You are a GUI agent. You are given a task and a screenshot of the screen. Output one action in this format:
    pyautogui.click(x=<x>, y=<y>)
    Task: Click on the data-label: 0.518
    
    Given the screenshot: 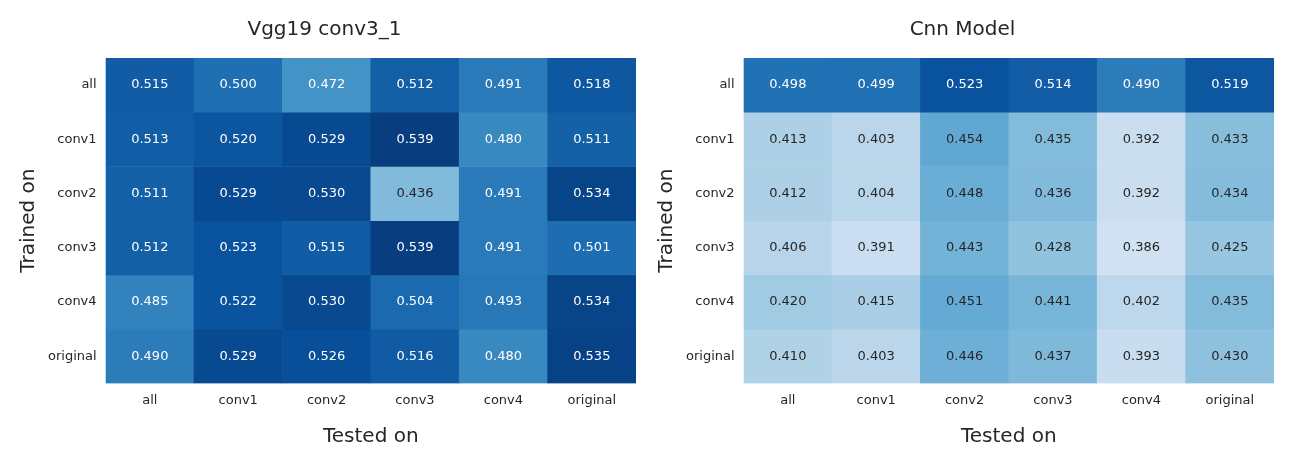 What is the action you would take?
    pyautogui.click(x=592, y=84)
    